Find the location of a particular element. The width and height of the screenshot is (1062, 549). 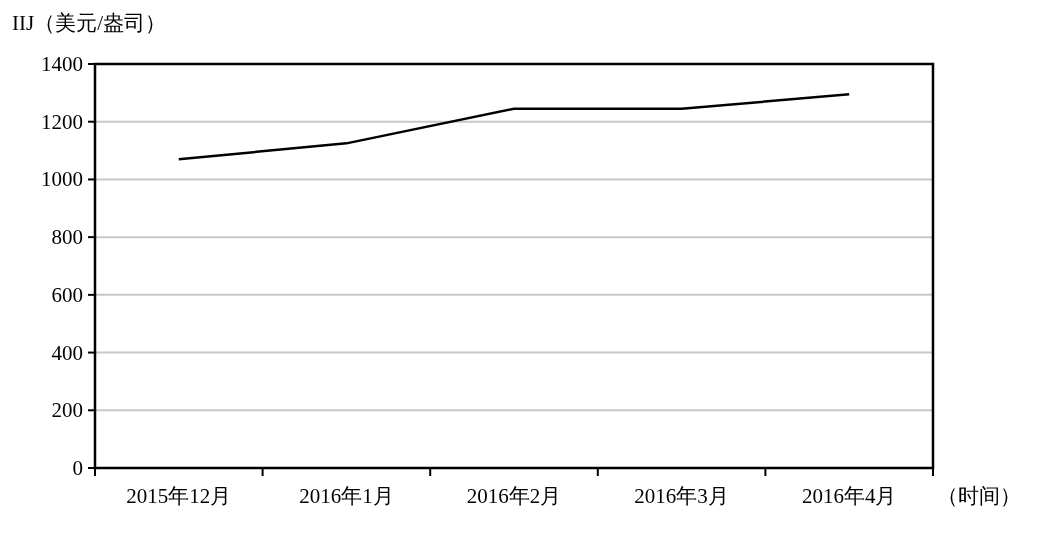

x-tick-label: 2016年2月 is located at coordinates (514, 496).